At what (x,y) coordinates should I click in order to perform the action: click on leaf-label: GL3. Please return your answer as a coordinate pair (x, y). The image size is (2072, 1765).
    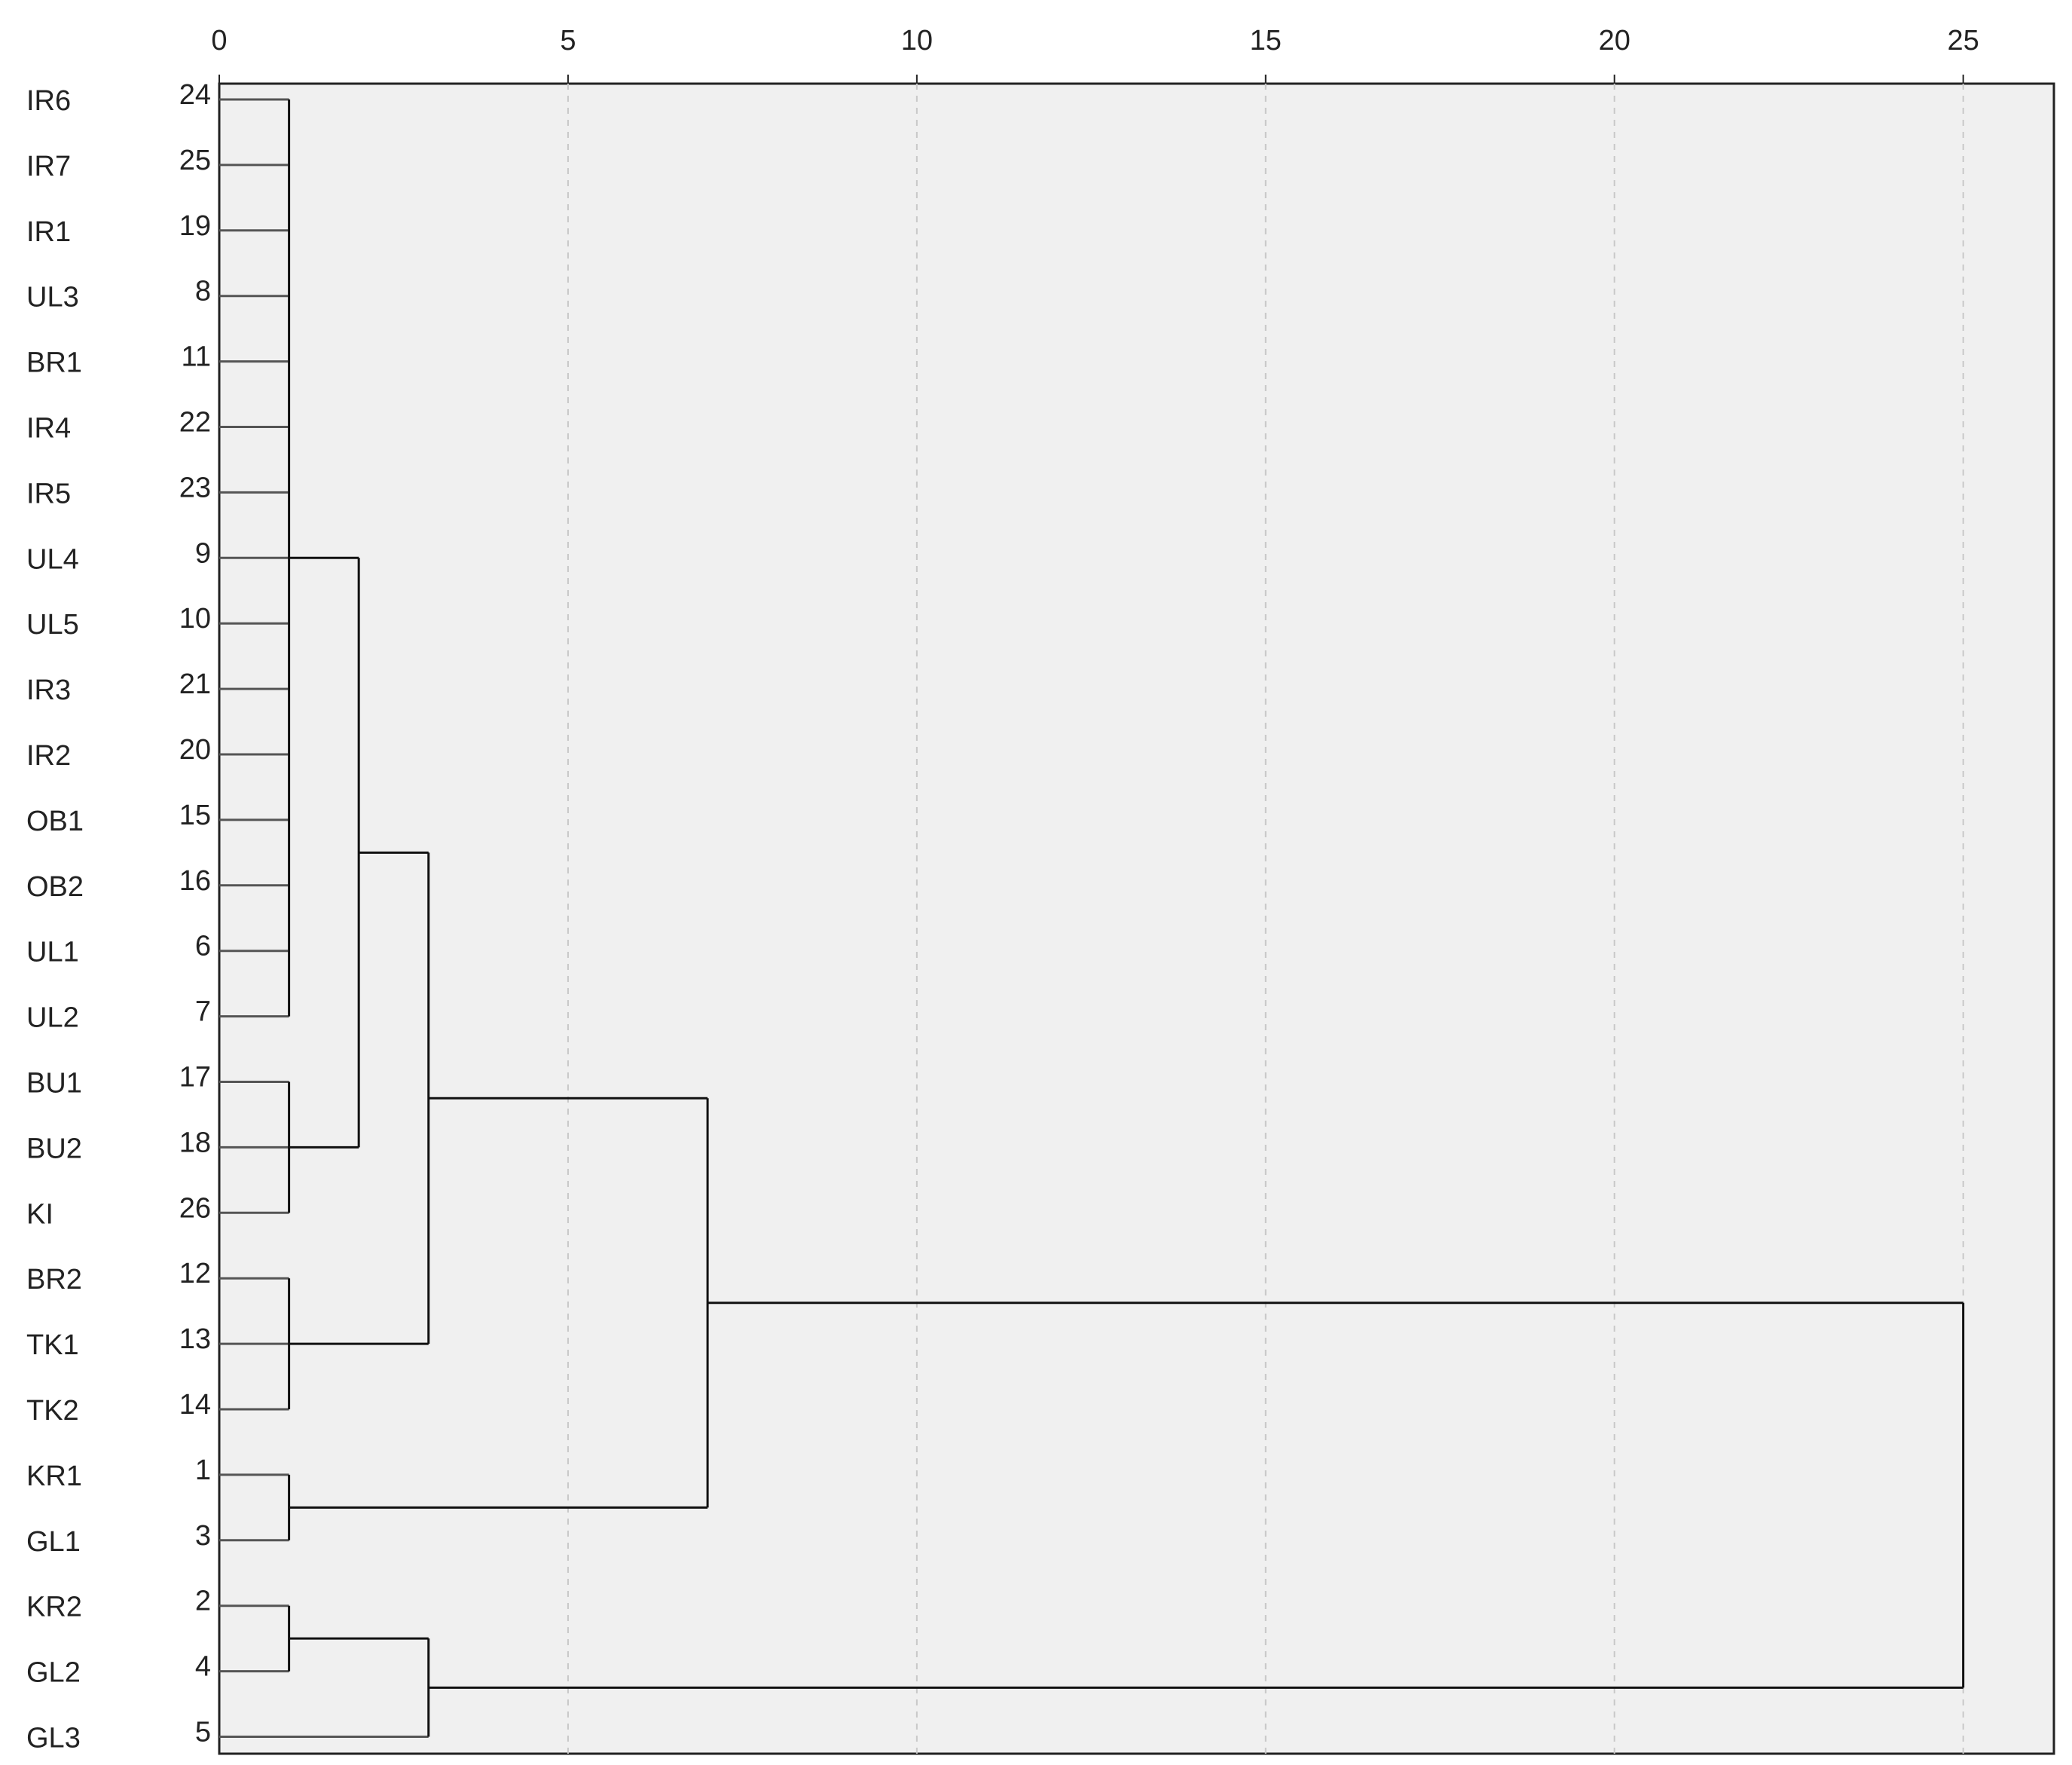
    Looking at the image, I should click on (54, 1738).